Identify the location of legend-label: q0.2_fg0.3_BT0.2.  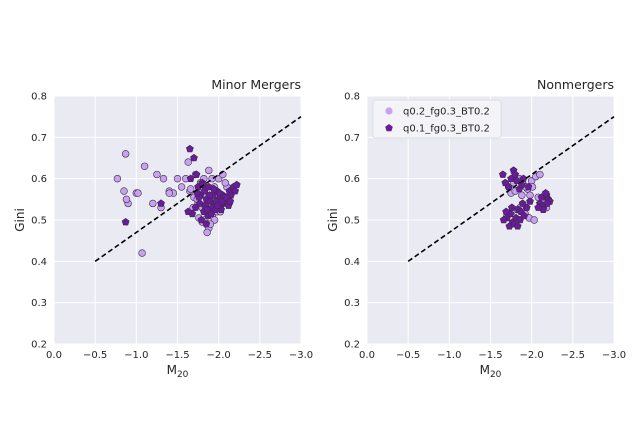
(446, 112).